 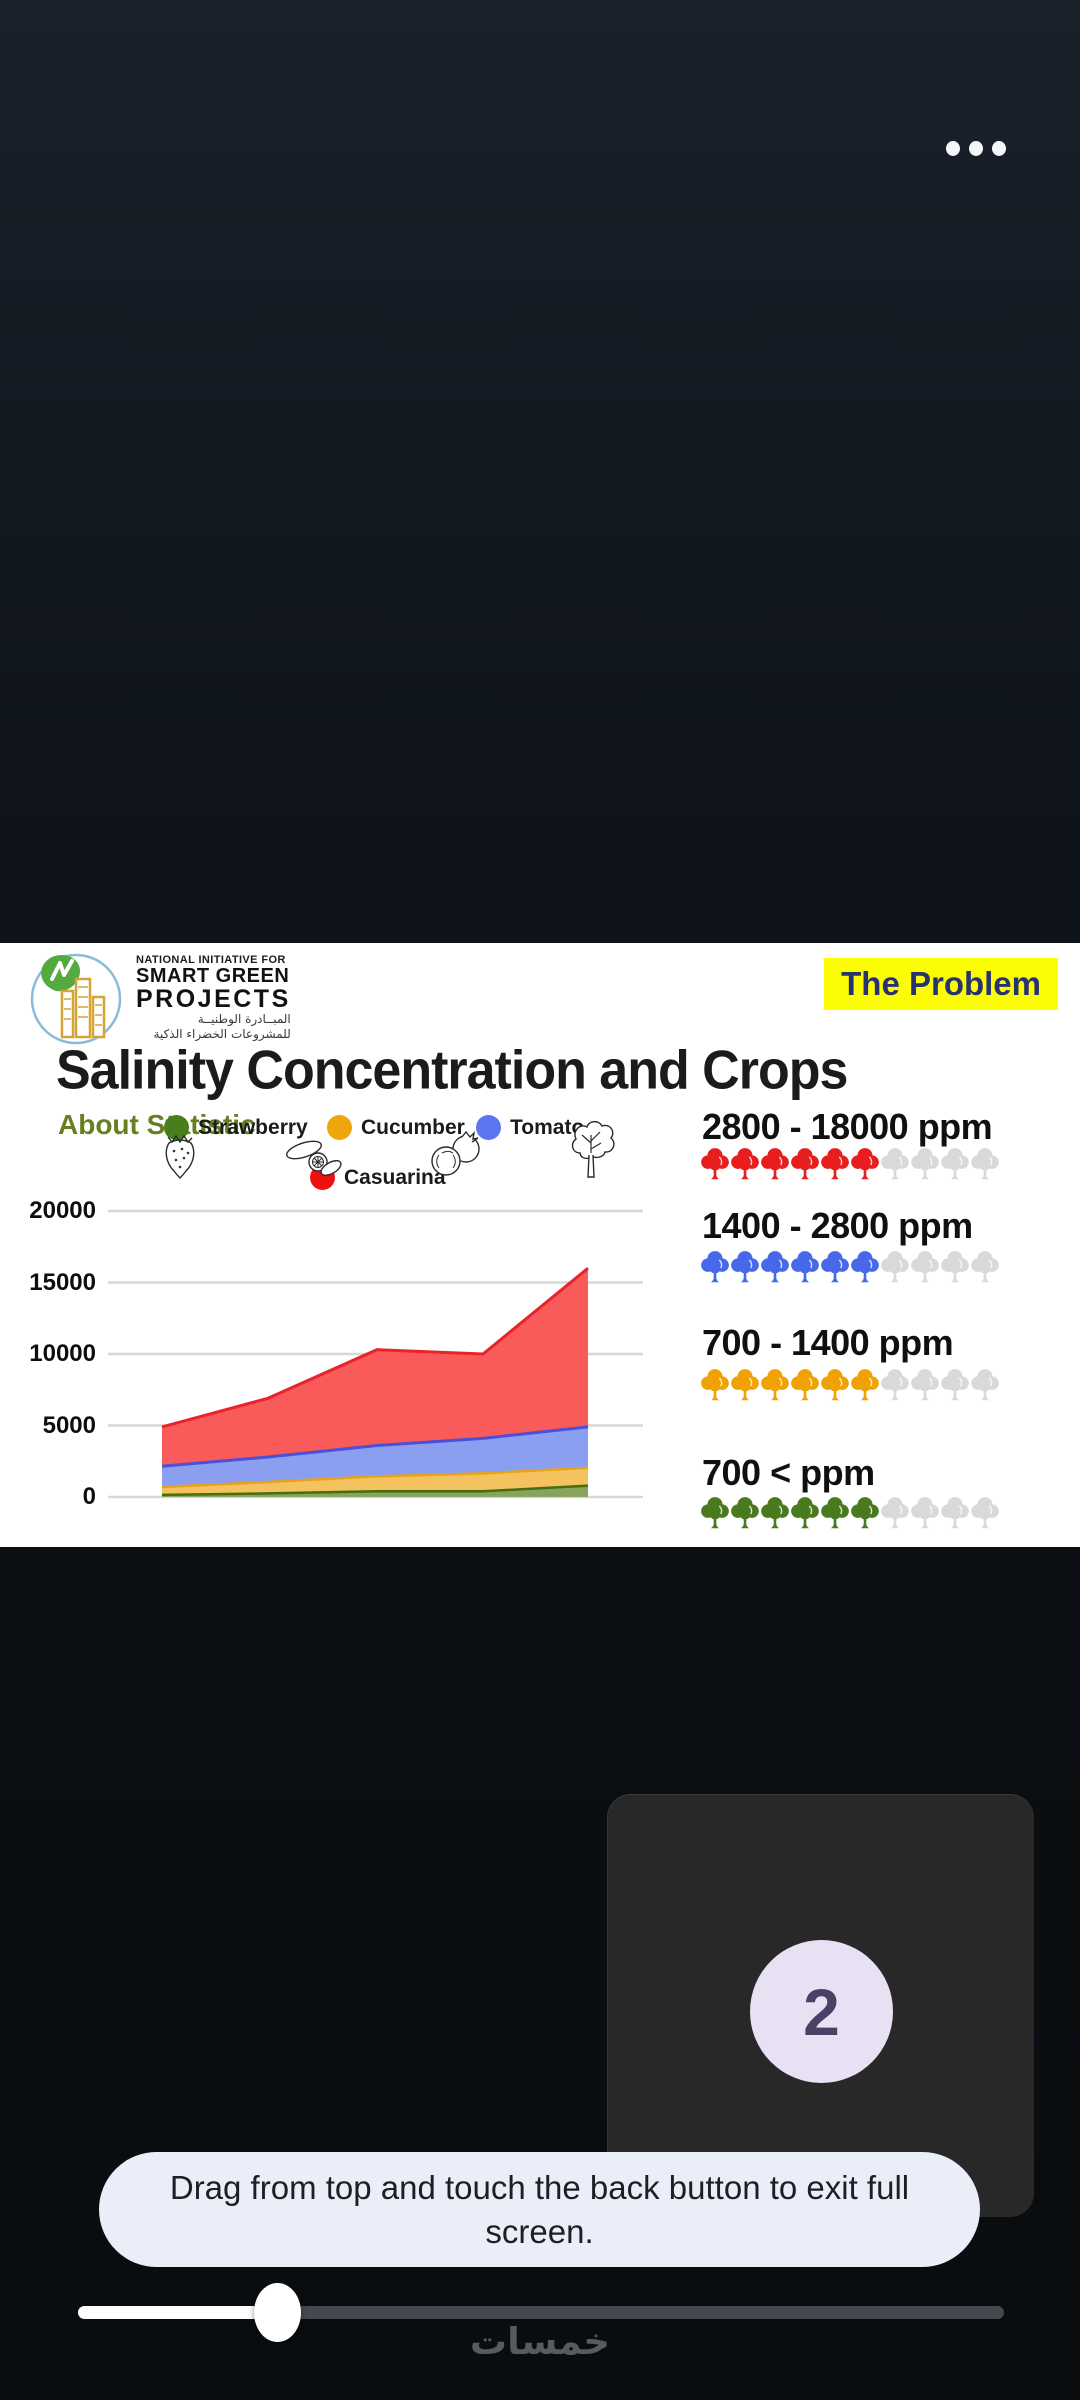 I want to click on page-indicator: 2, so click(x=821, y=2011).